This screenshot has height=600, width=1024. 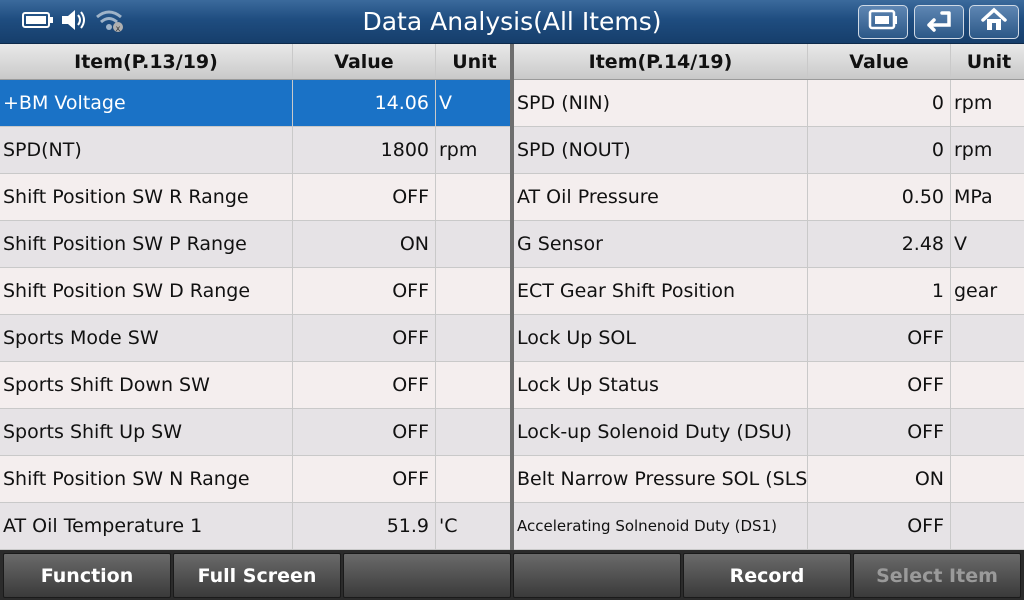 I want to click on table-header: Item(P.13/19) Value Unit, so click(x=255, y=62).